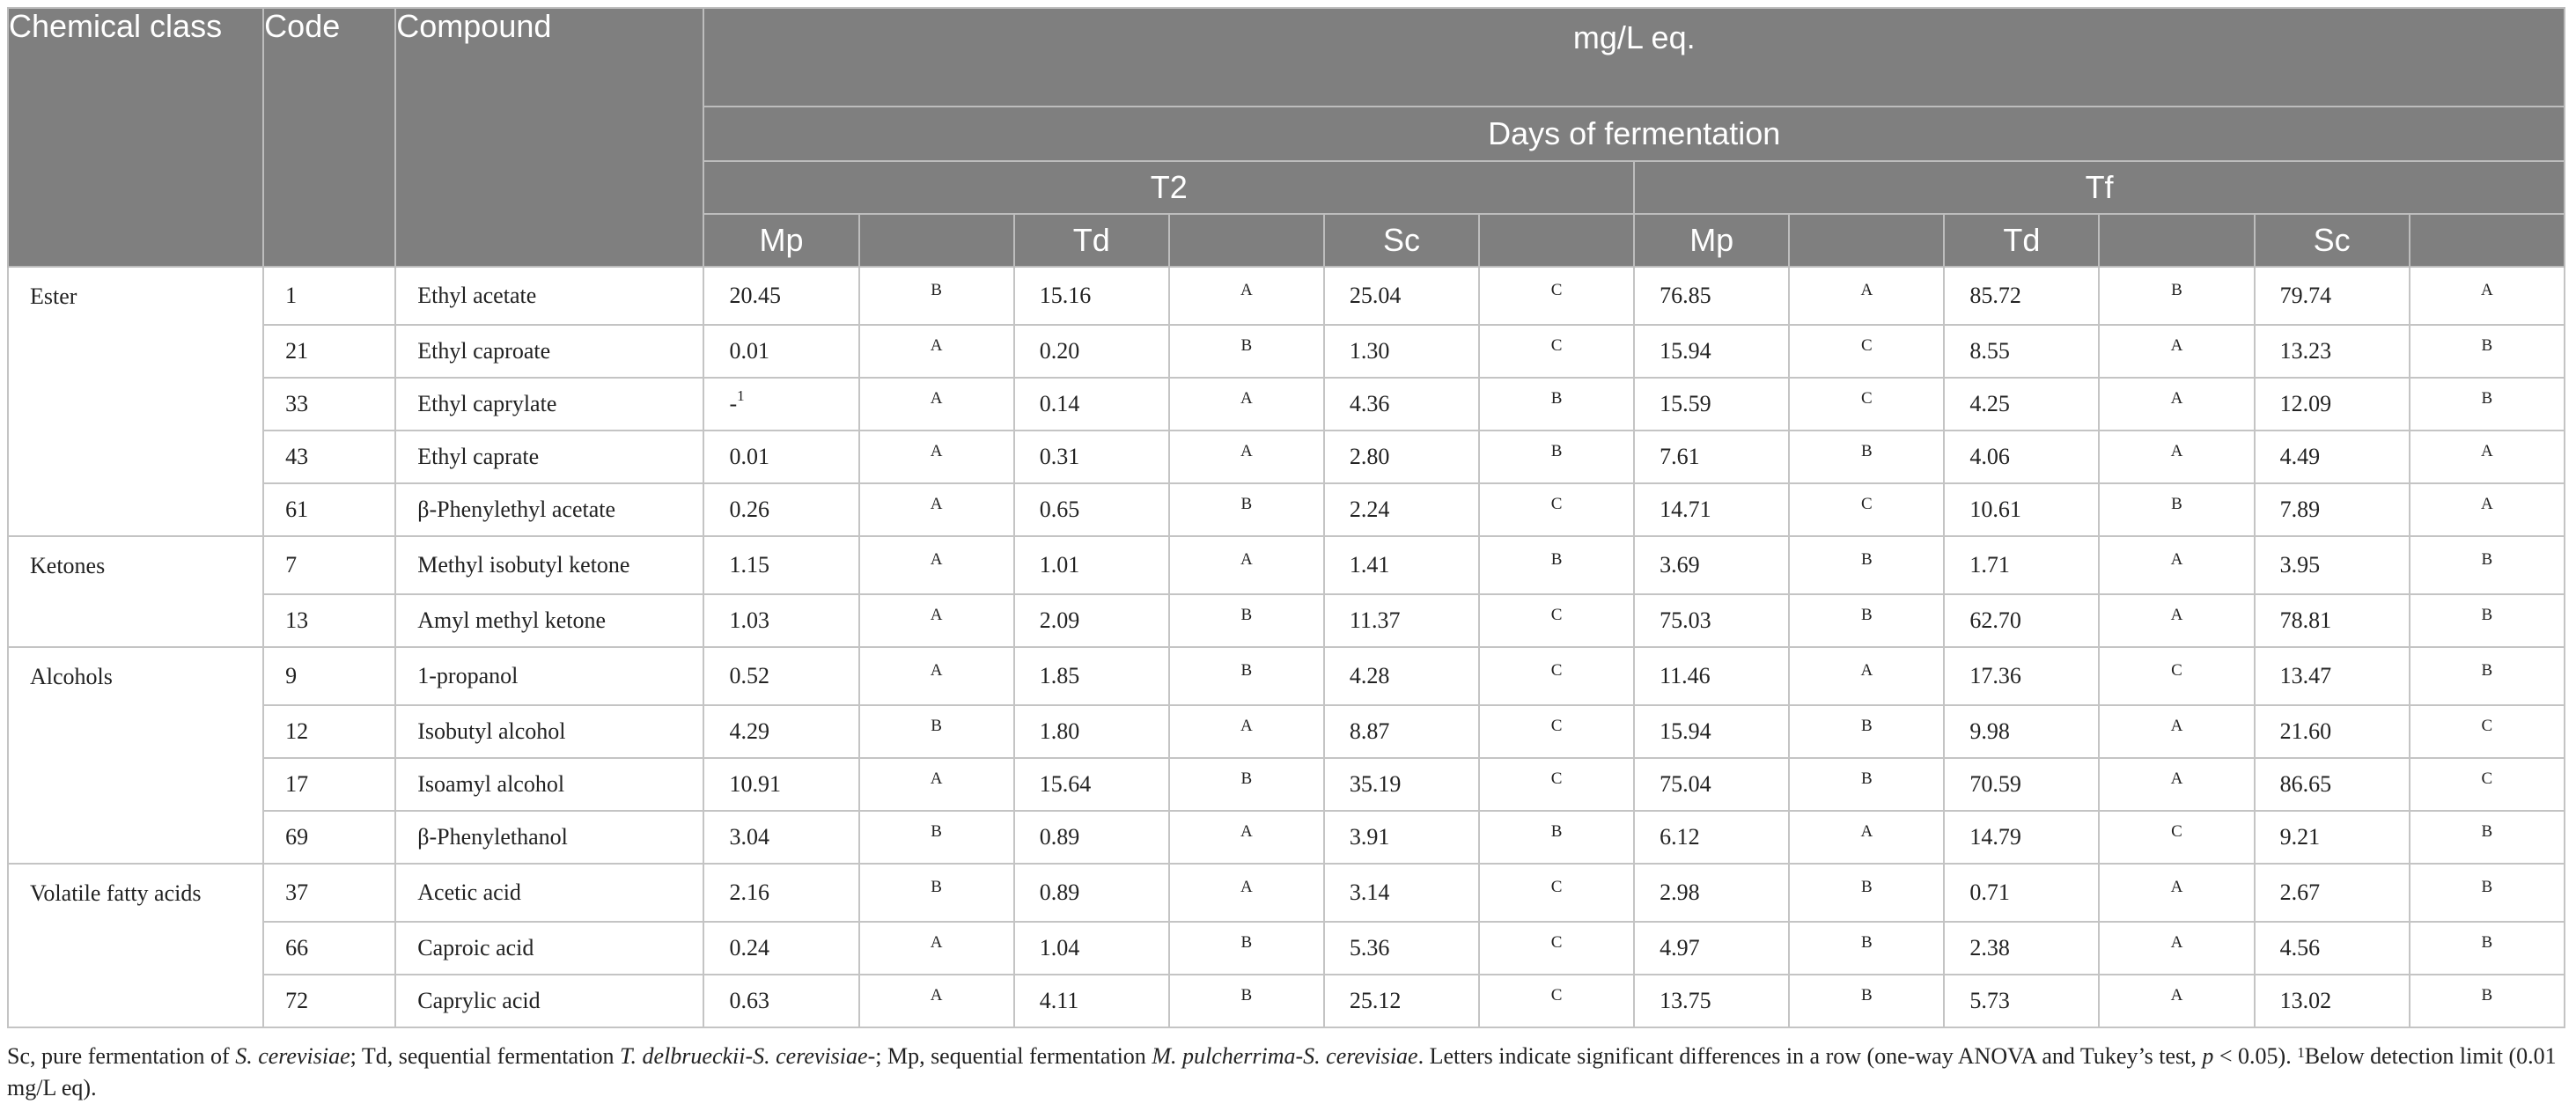 This screenshot has width=2576, height=1104. What do you see at coordinates (1091, 241) in the screenshot?
I see `header-t2-td: Td` at bounding box center [1091, 241].